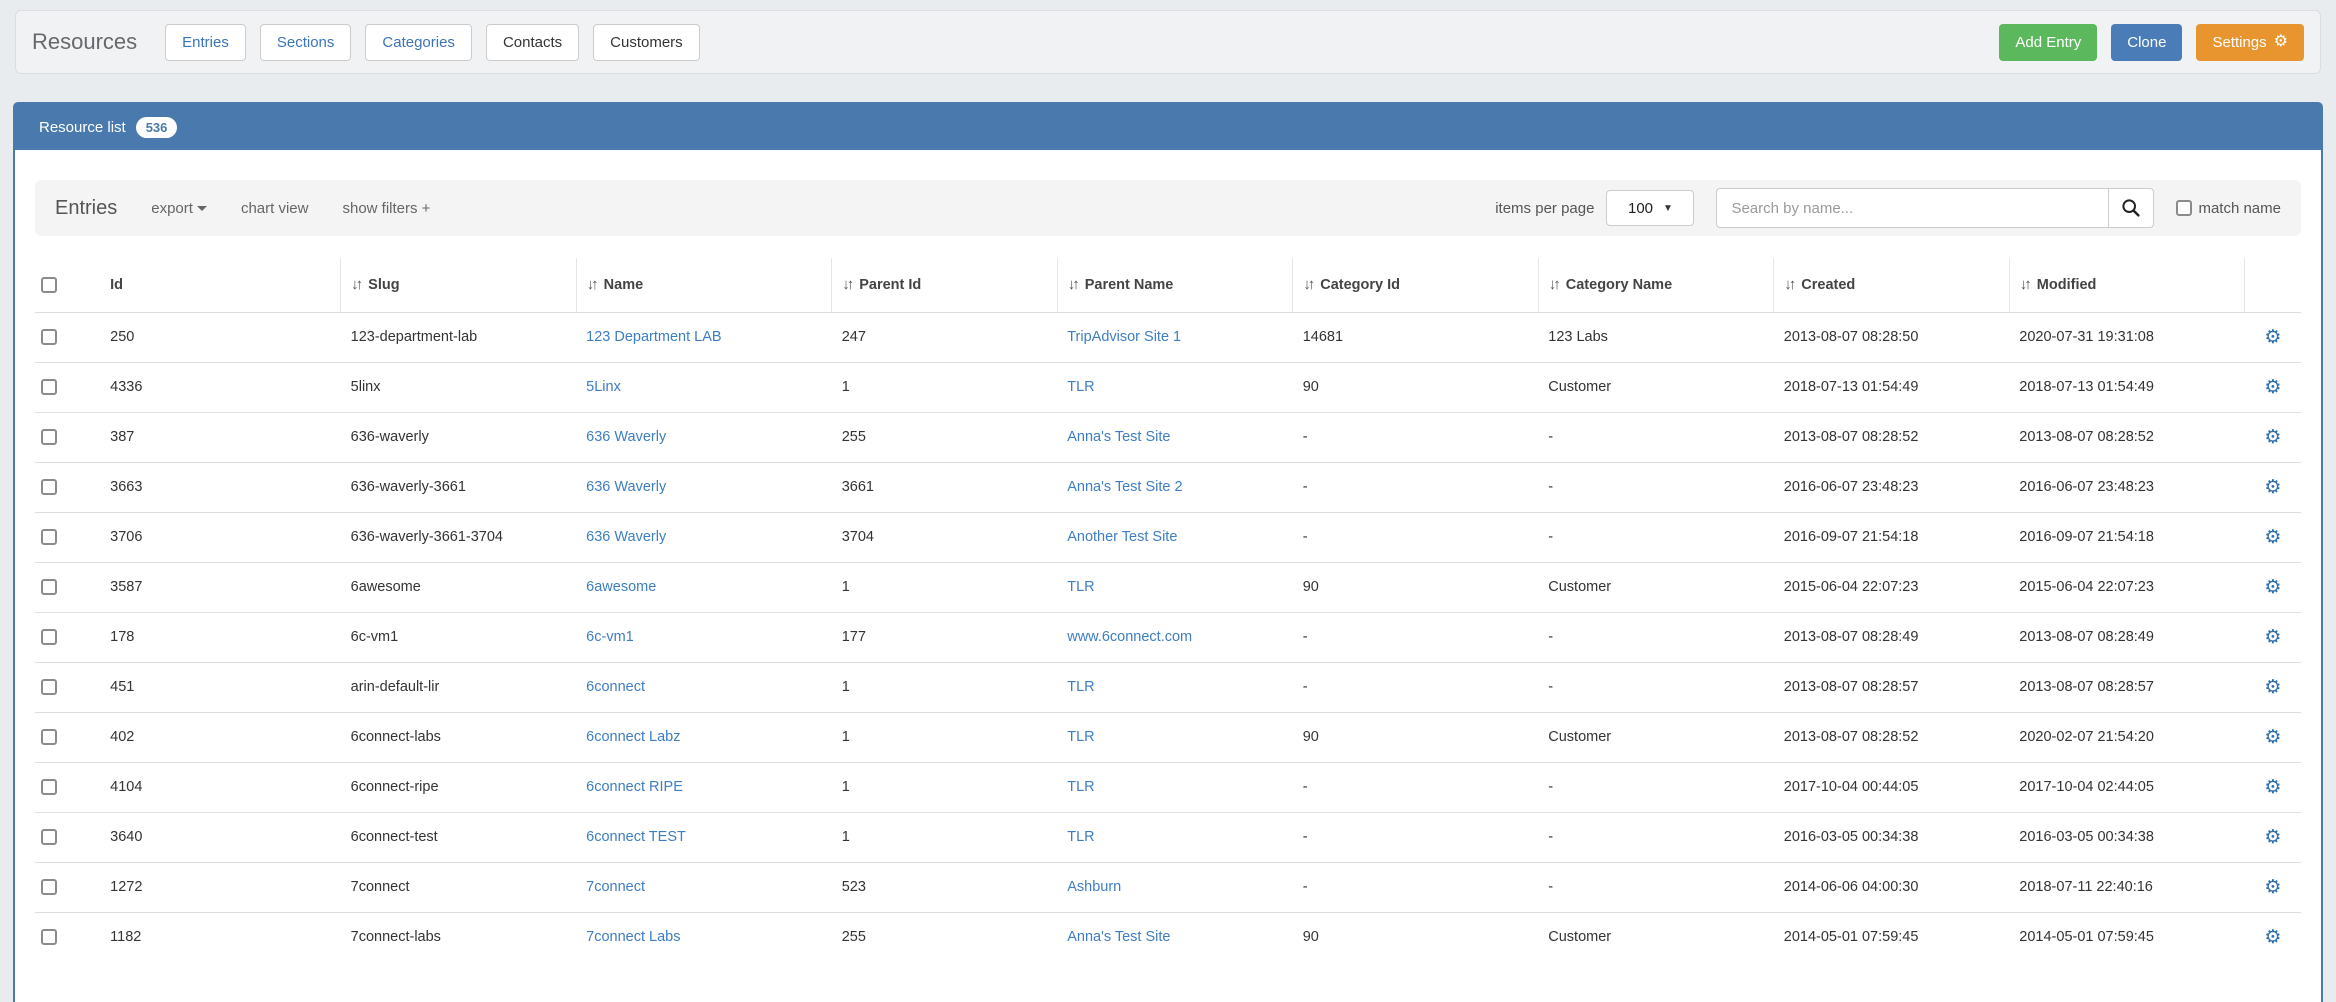  I want to click on items-per-page-value: 100, so click(1640, 208).